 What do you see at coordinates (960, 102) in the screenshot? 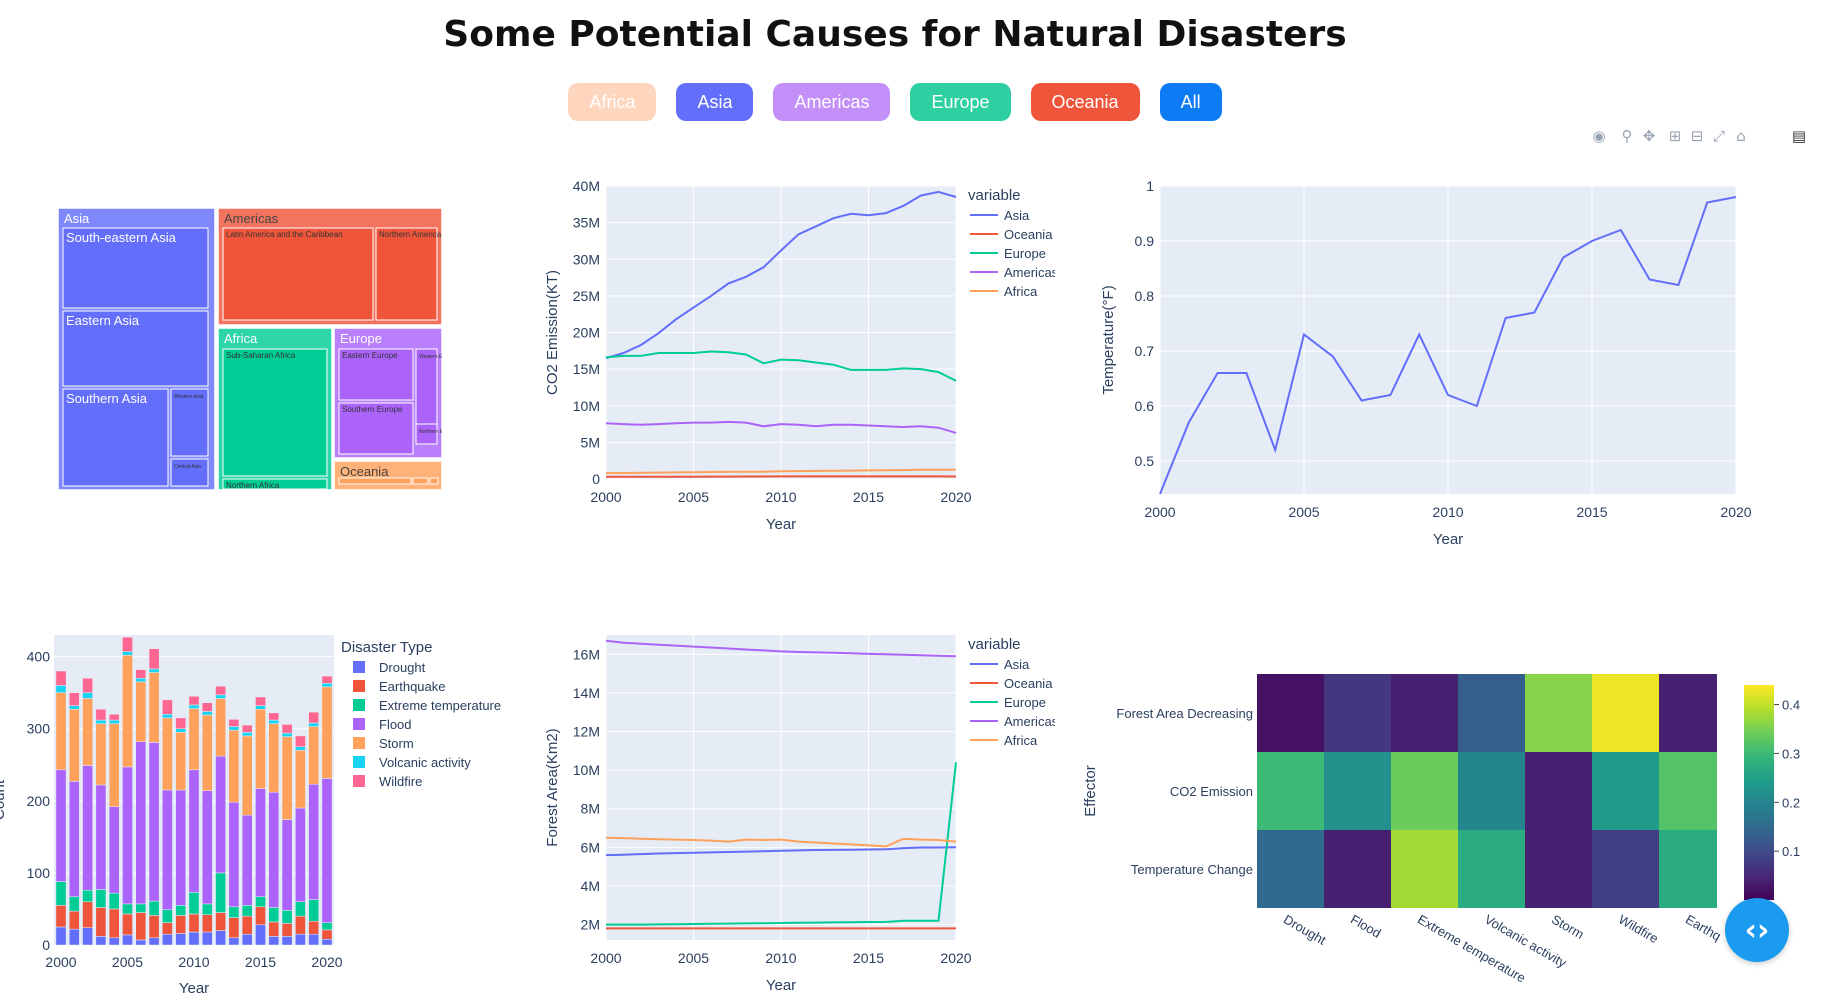
I see `filter-button-europe: Europe` at bounding box center [960, 102].